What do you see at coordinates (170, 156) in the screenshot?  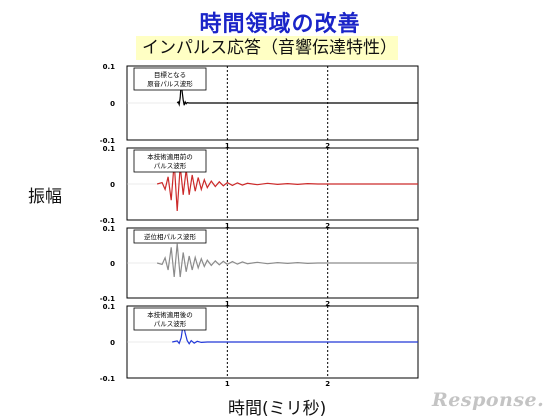 I see `panel-2-annotation-text: 本技術適用前の` at bounding box center [170, 156].